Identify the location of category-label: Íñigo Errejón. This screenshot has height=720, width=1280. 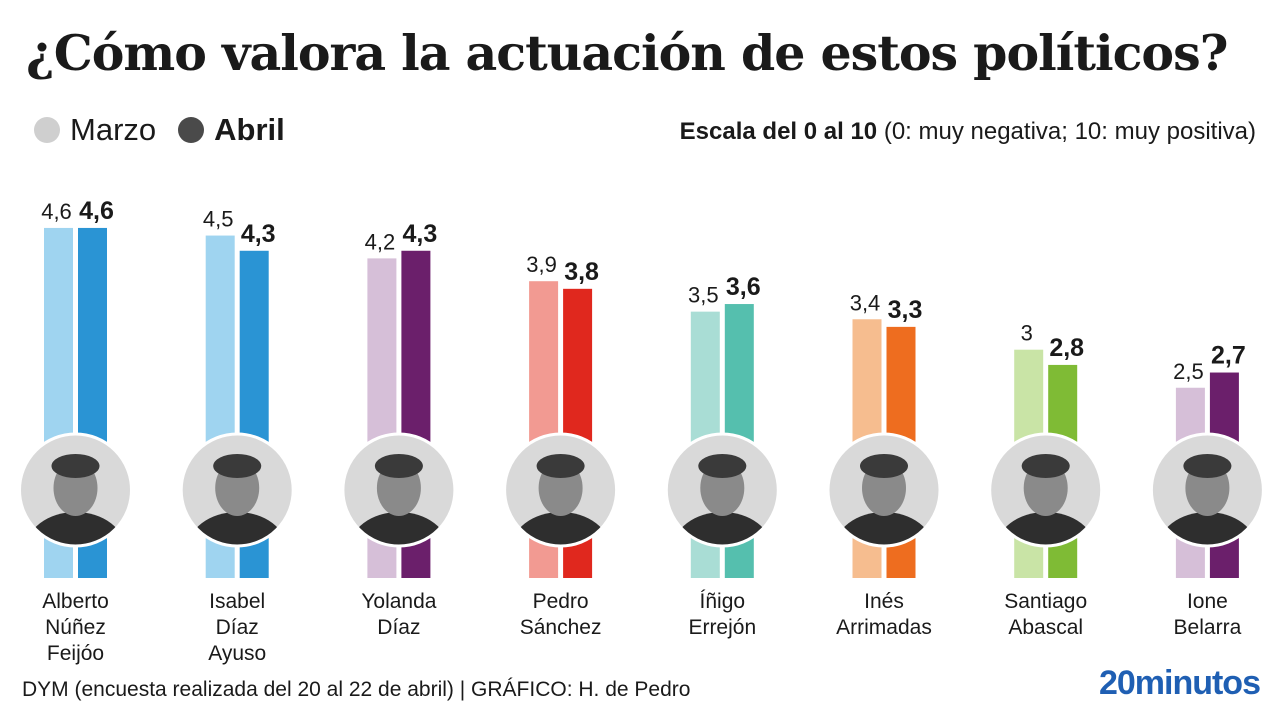
(722, 614).